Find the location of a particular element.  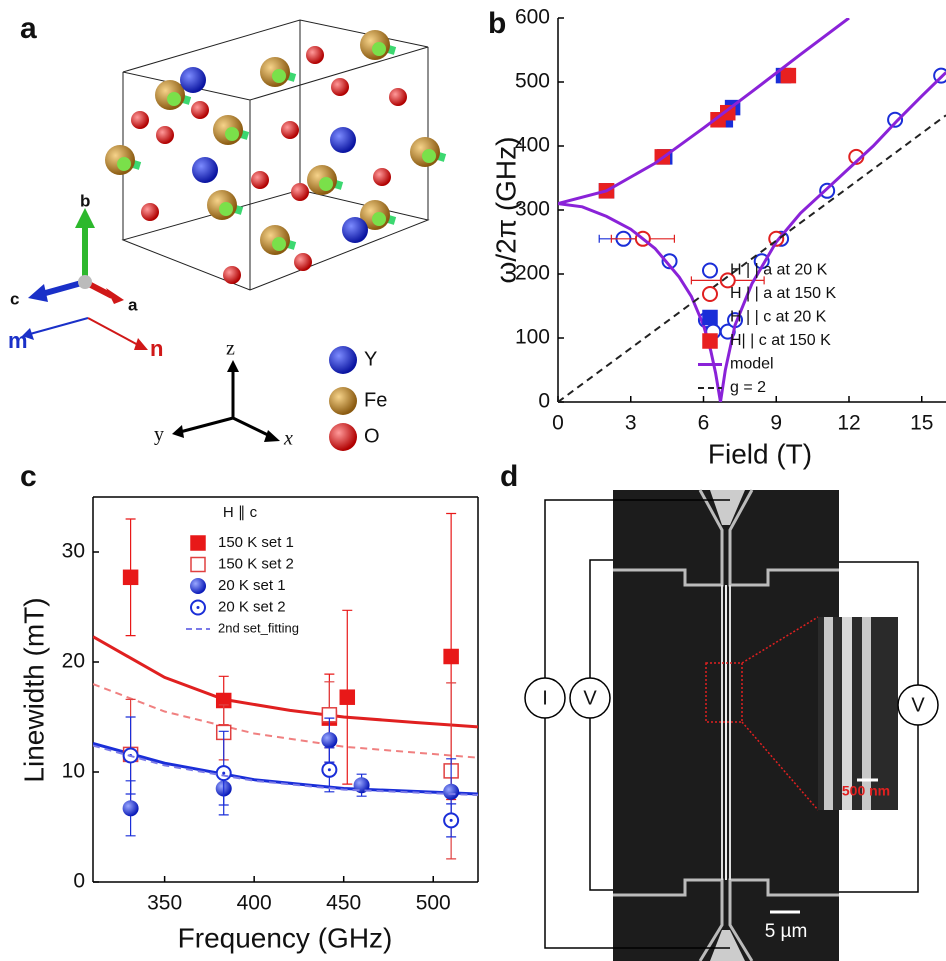

legend-label: H | | a at 150 K is located at coordinates (783, 293).